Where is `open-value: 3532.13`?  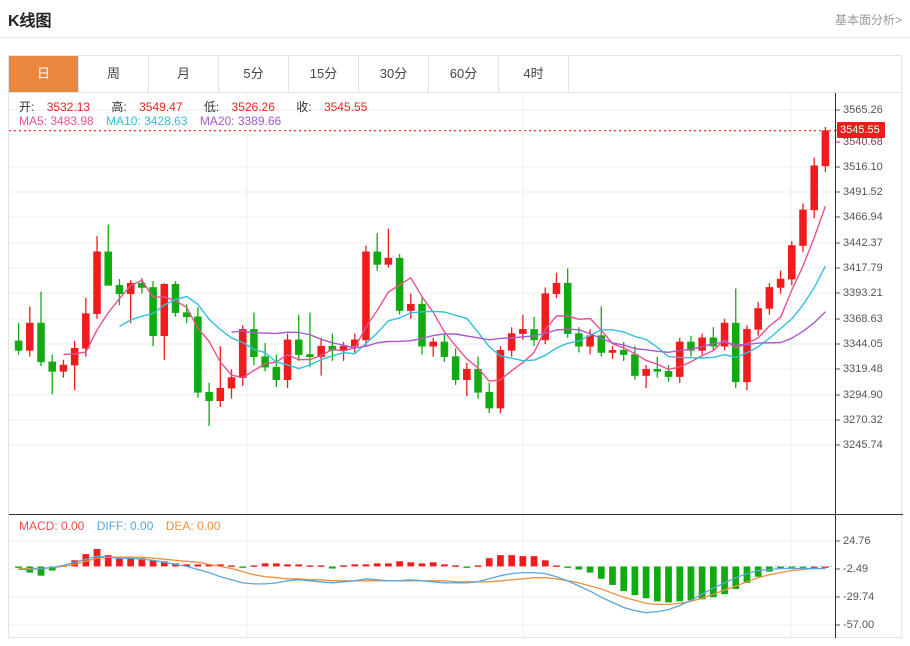
open-value: 3532.13 is located at coordinates (68, 107).